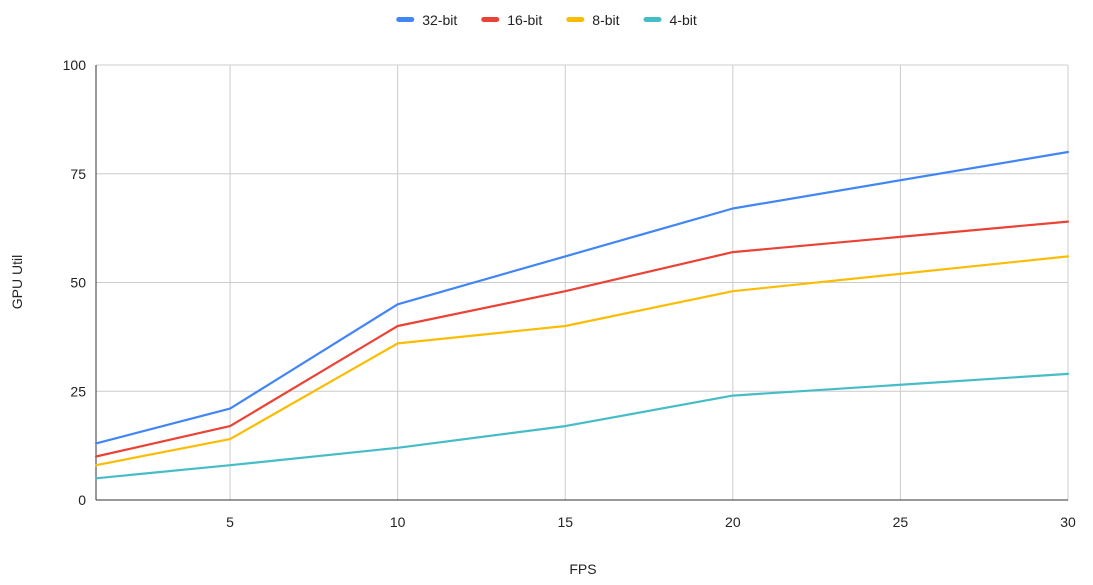  Describe the element at coordinates (605, 20) in the screenshot. I see `legend-label: 8-bit` at that location.